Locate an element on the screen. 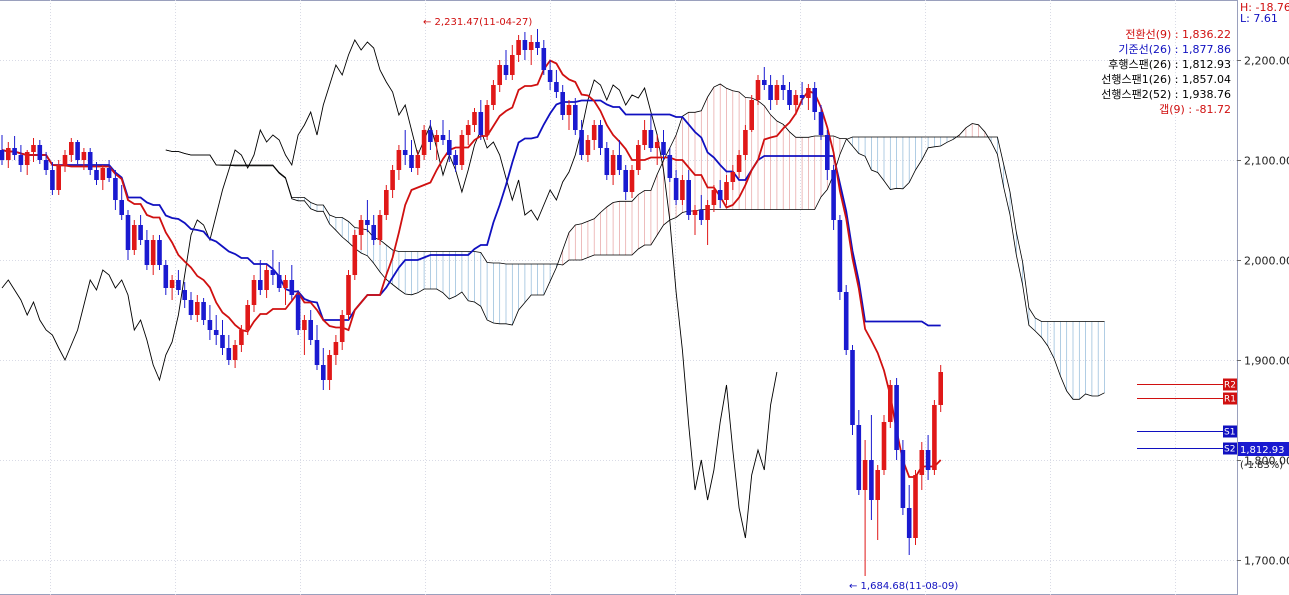 The image size is (1289, 595). y-tick-label: 2,200.00 is located at coordinates (1266, 61).